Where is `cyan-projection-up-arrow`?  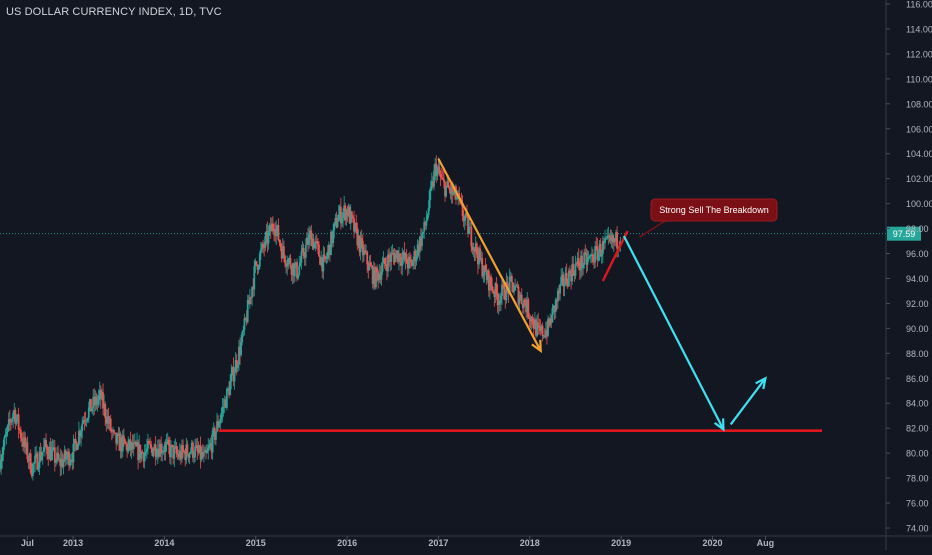
cyan-projection-up-arrow is located at coordinates (748, 401).